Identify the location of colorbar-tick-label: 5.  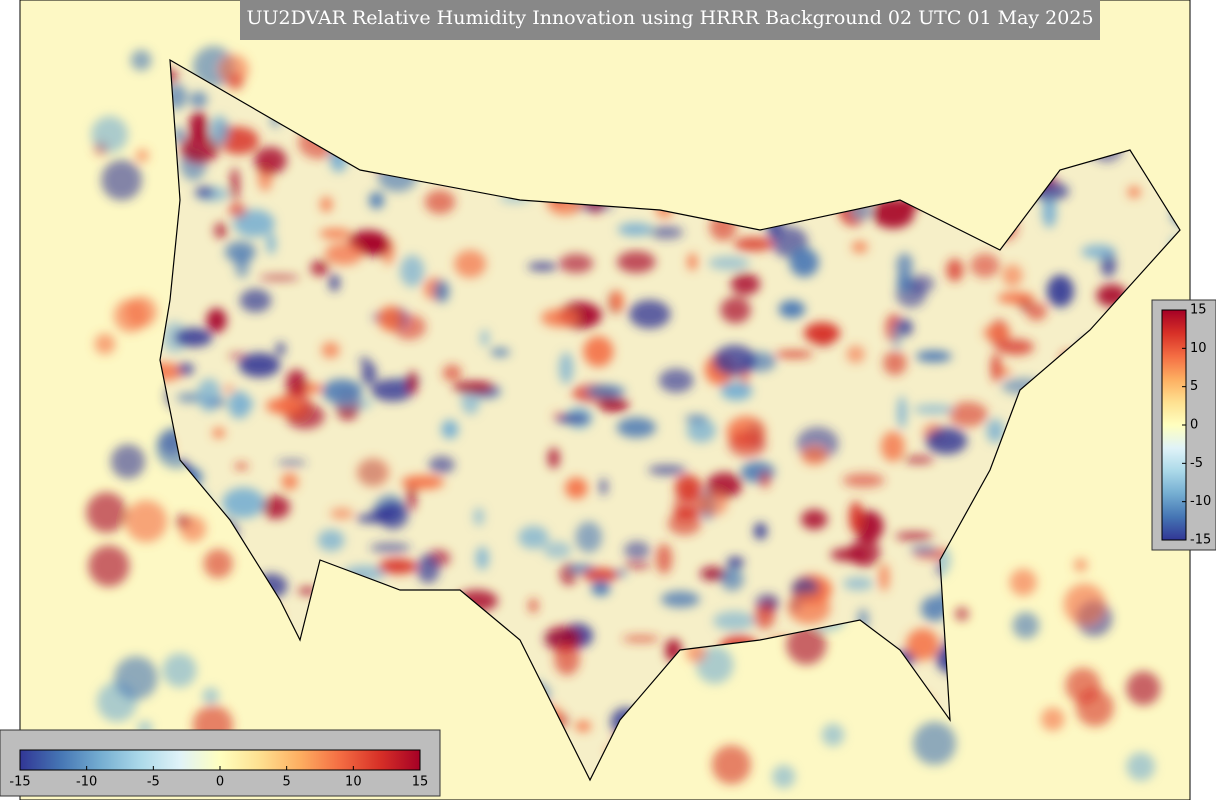
(287, 782).